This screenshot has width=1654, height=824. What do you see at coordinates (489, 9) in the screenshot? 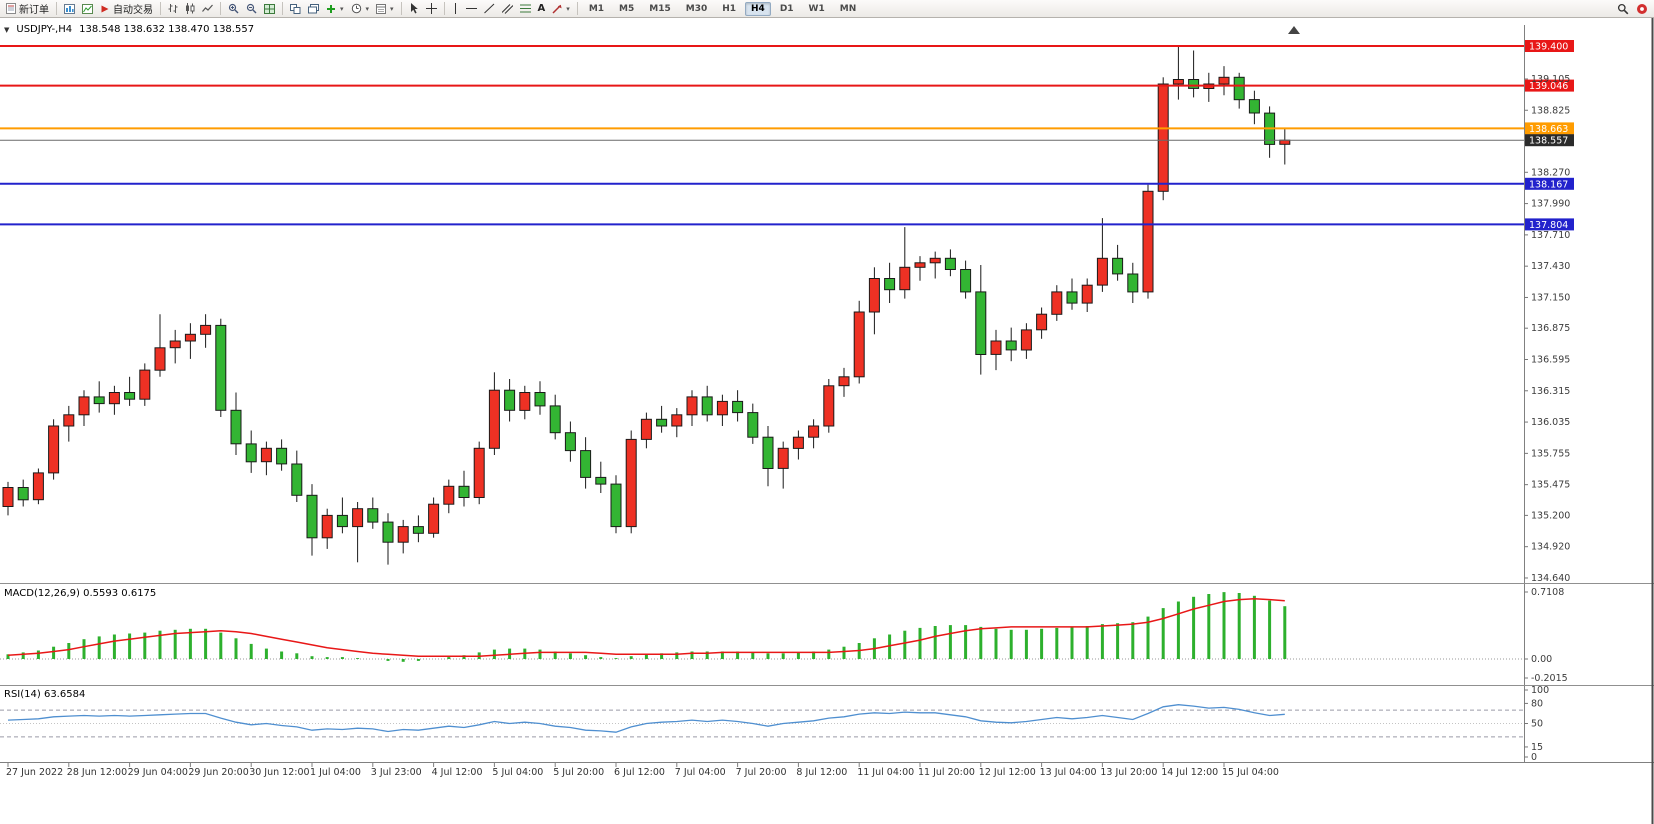
I see `trendline-button` at bounding box center [489, 9].